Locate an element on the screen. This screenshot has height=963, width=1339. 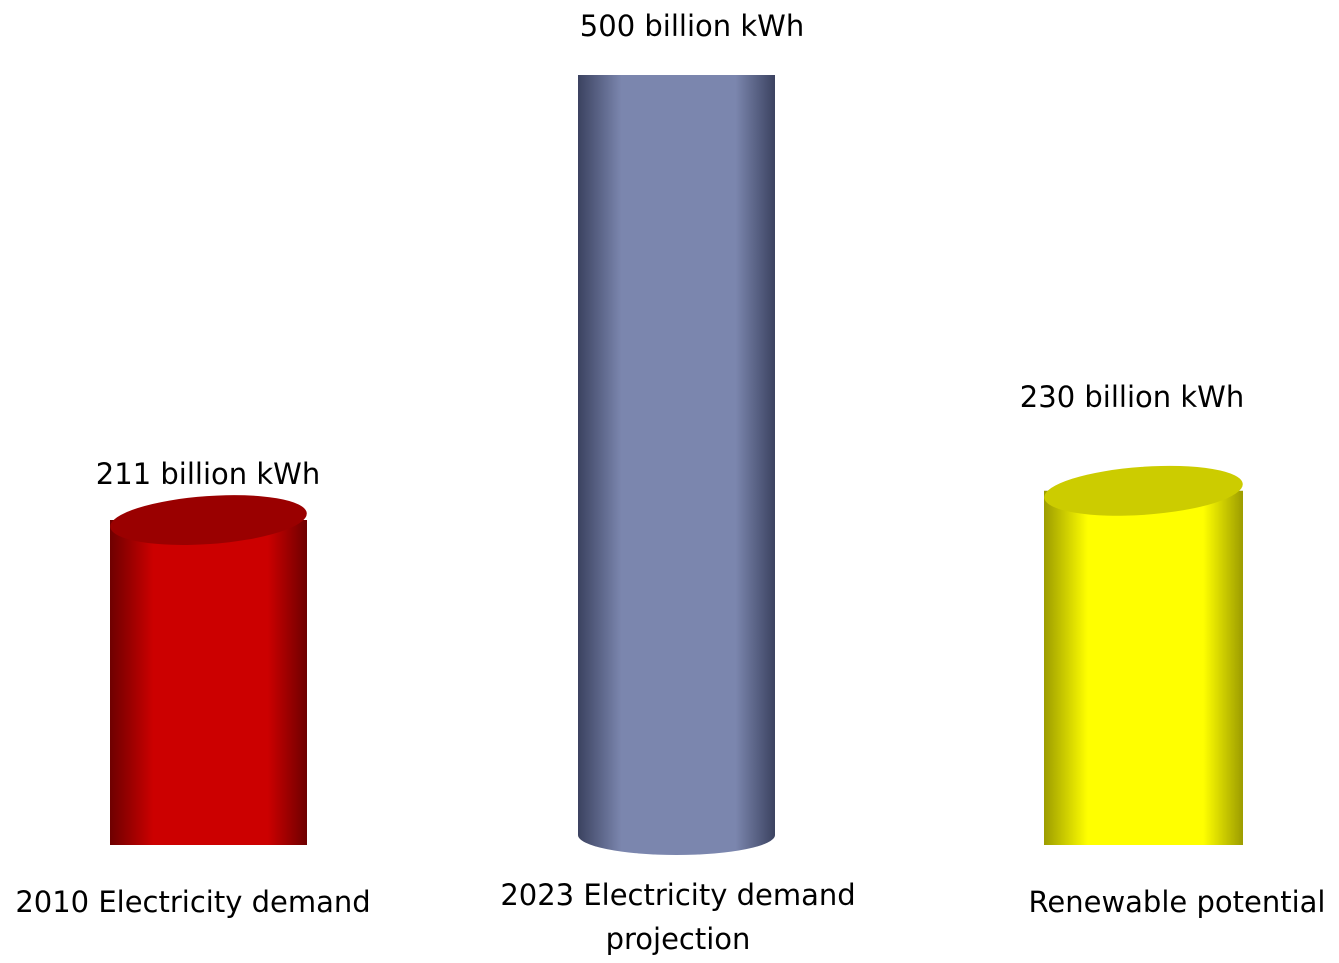
data-label-0: 211 billion kWh is located at coordinates (208, 474).